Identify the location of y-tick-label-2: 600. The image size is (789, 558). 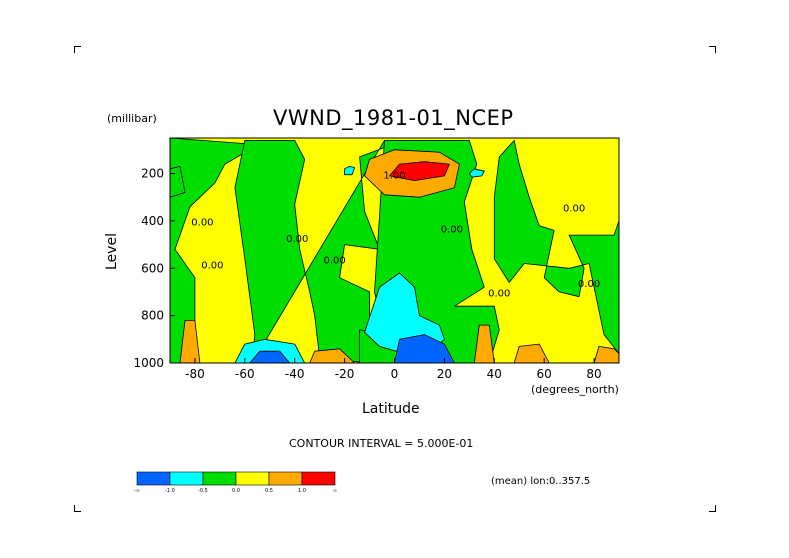
(152, 268).